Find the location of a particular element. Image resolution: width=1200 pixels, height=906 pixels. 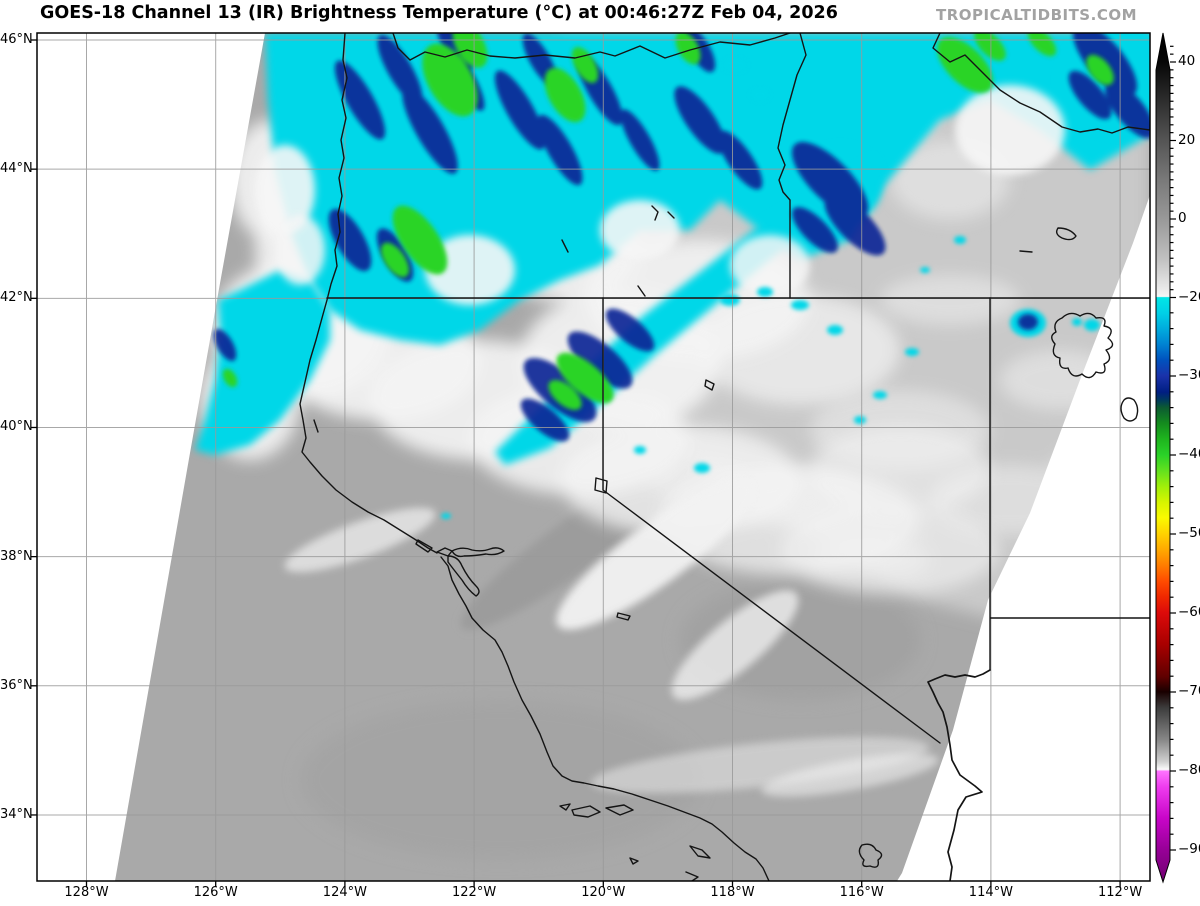

lon-label: 124°W is located at coordinates (344, 892).